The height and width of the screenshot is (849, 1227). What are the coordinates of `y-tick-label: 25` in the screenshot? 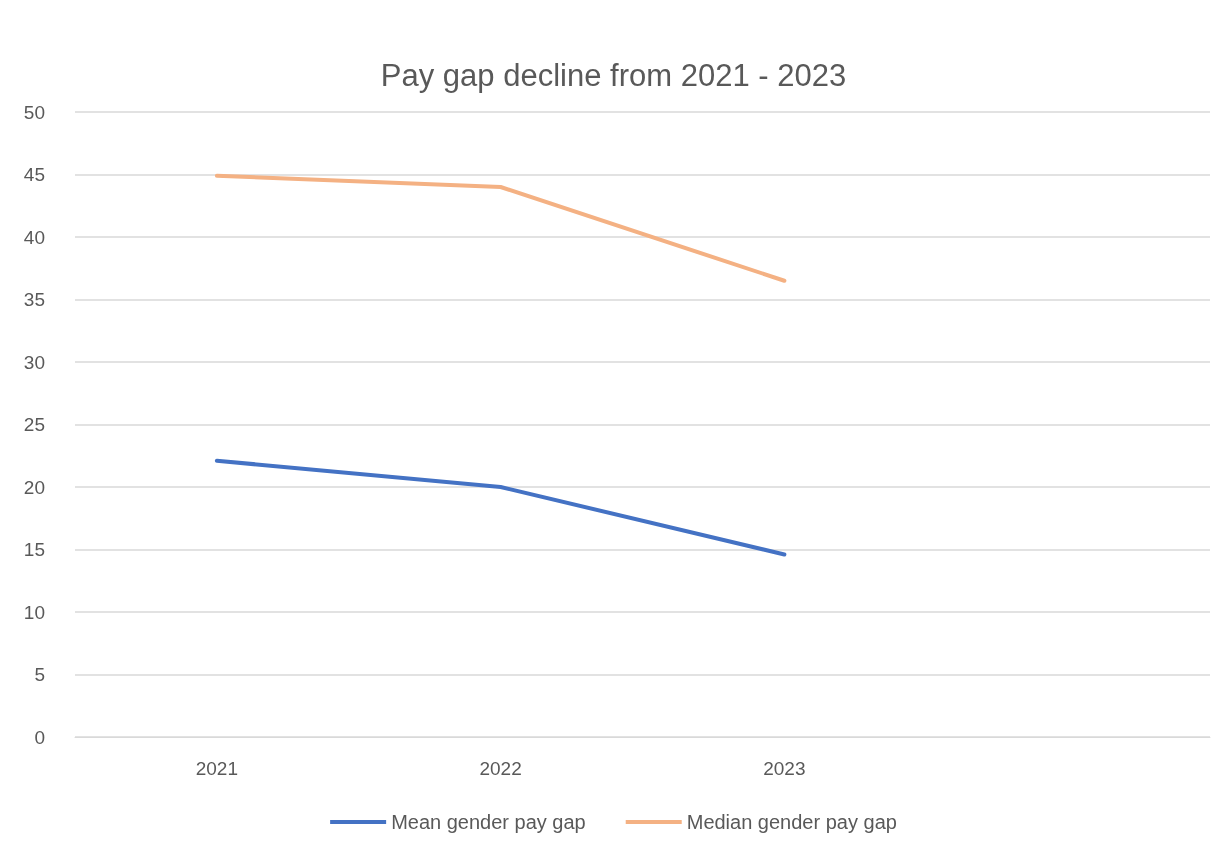 It's located at (34, 424).